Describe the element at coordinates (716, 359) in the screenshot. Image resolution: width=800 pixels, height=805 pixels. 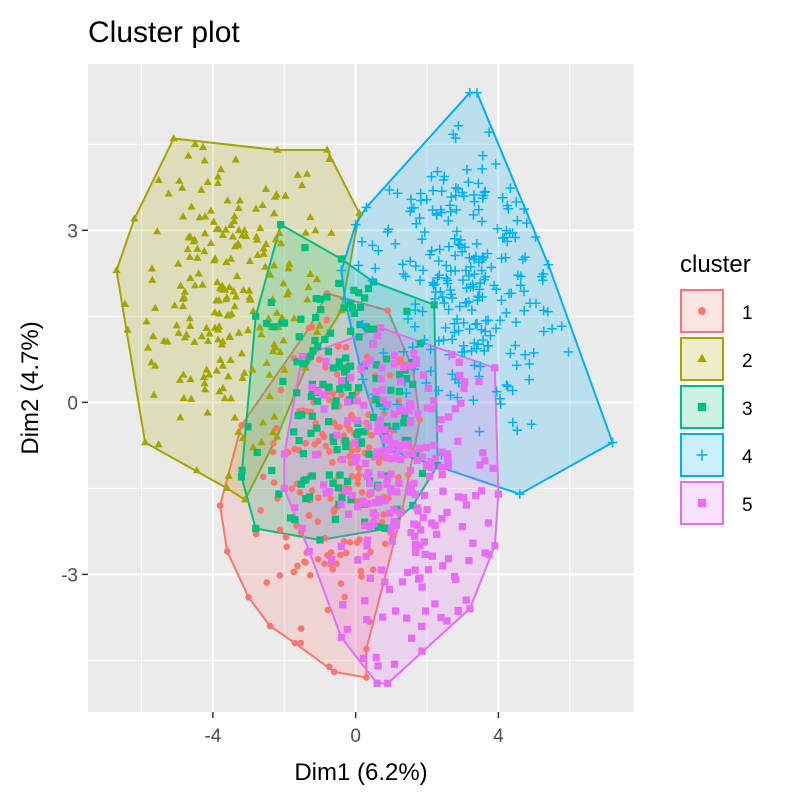
I see `legend-item-2: 2` at that location.